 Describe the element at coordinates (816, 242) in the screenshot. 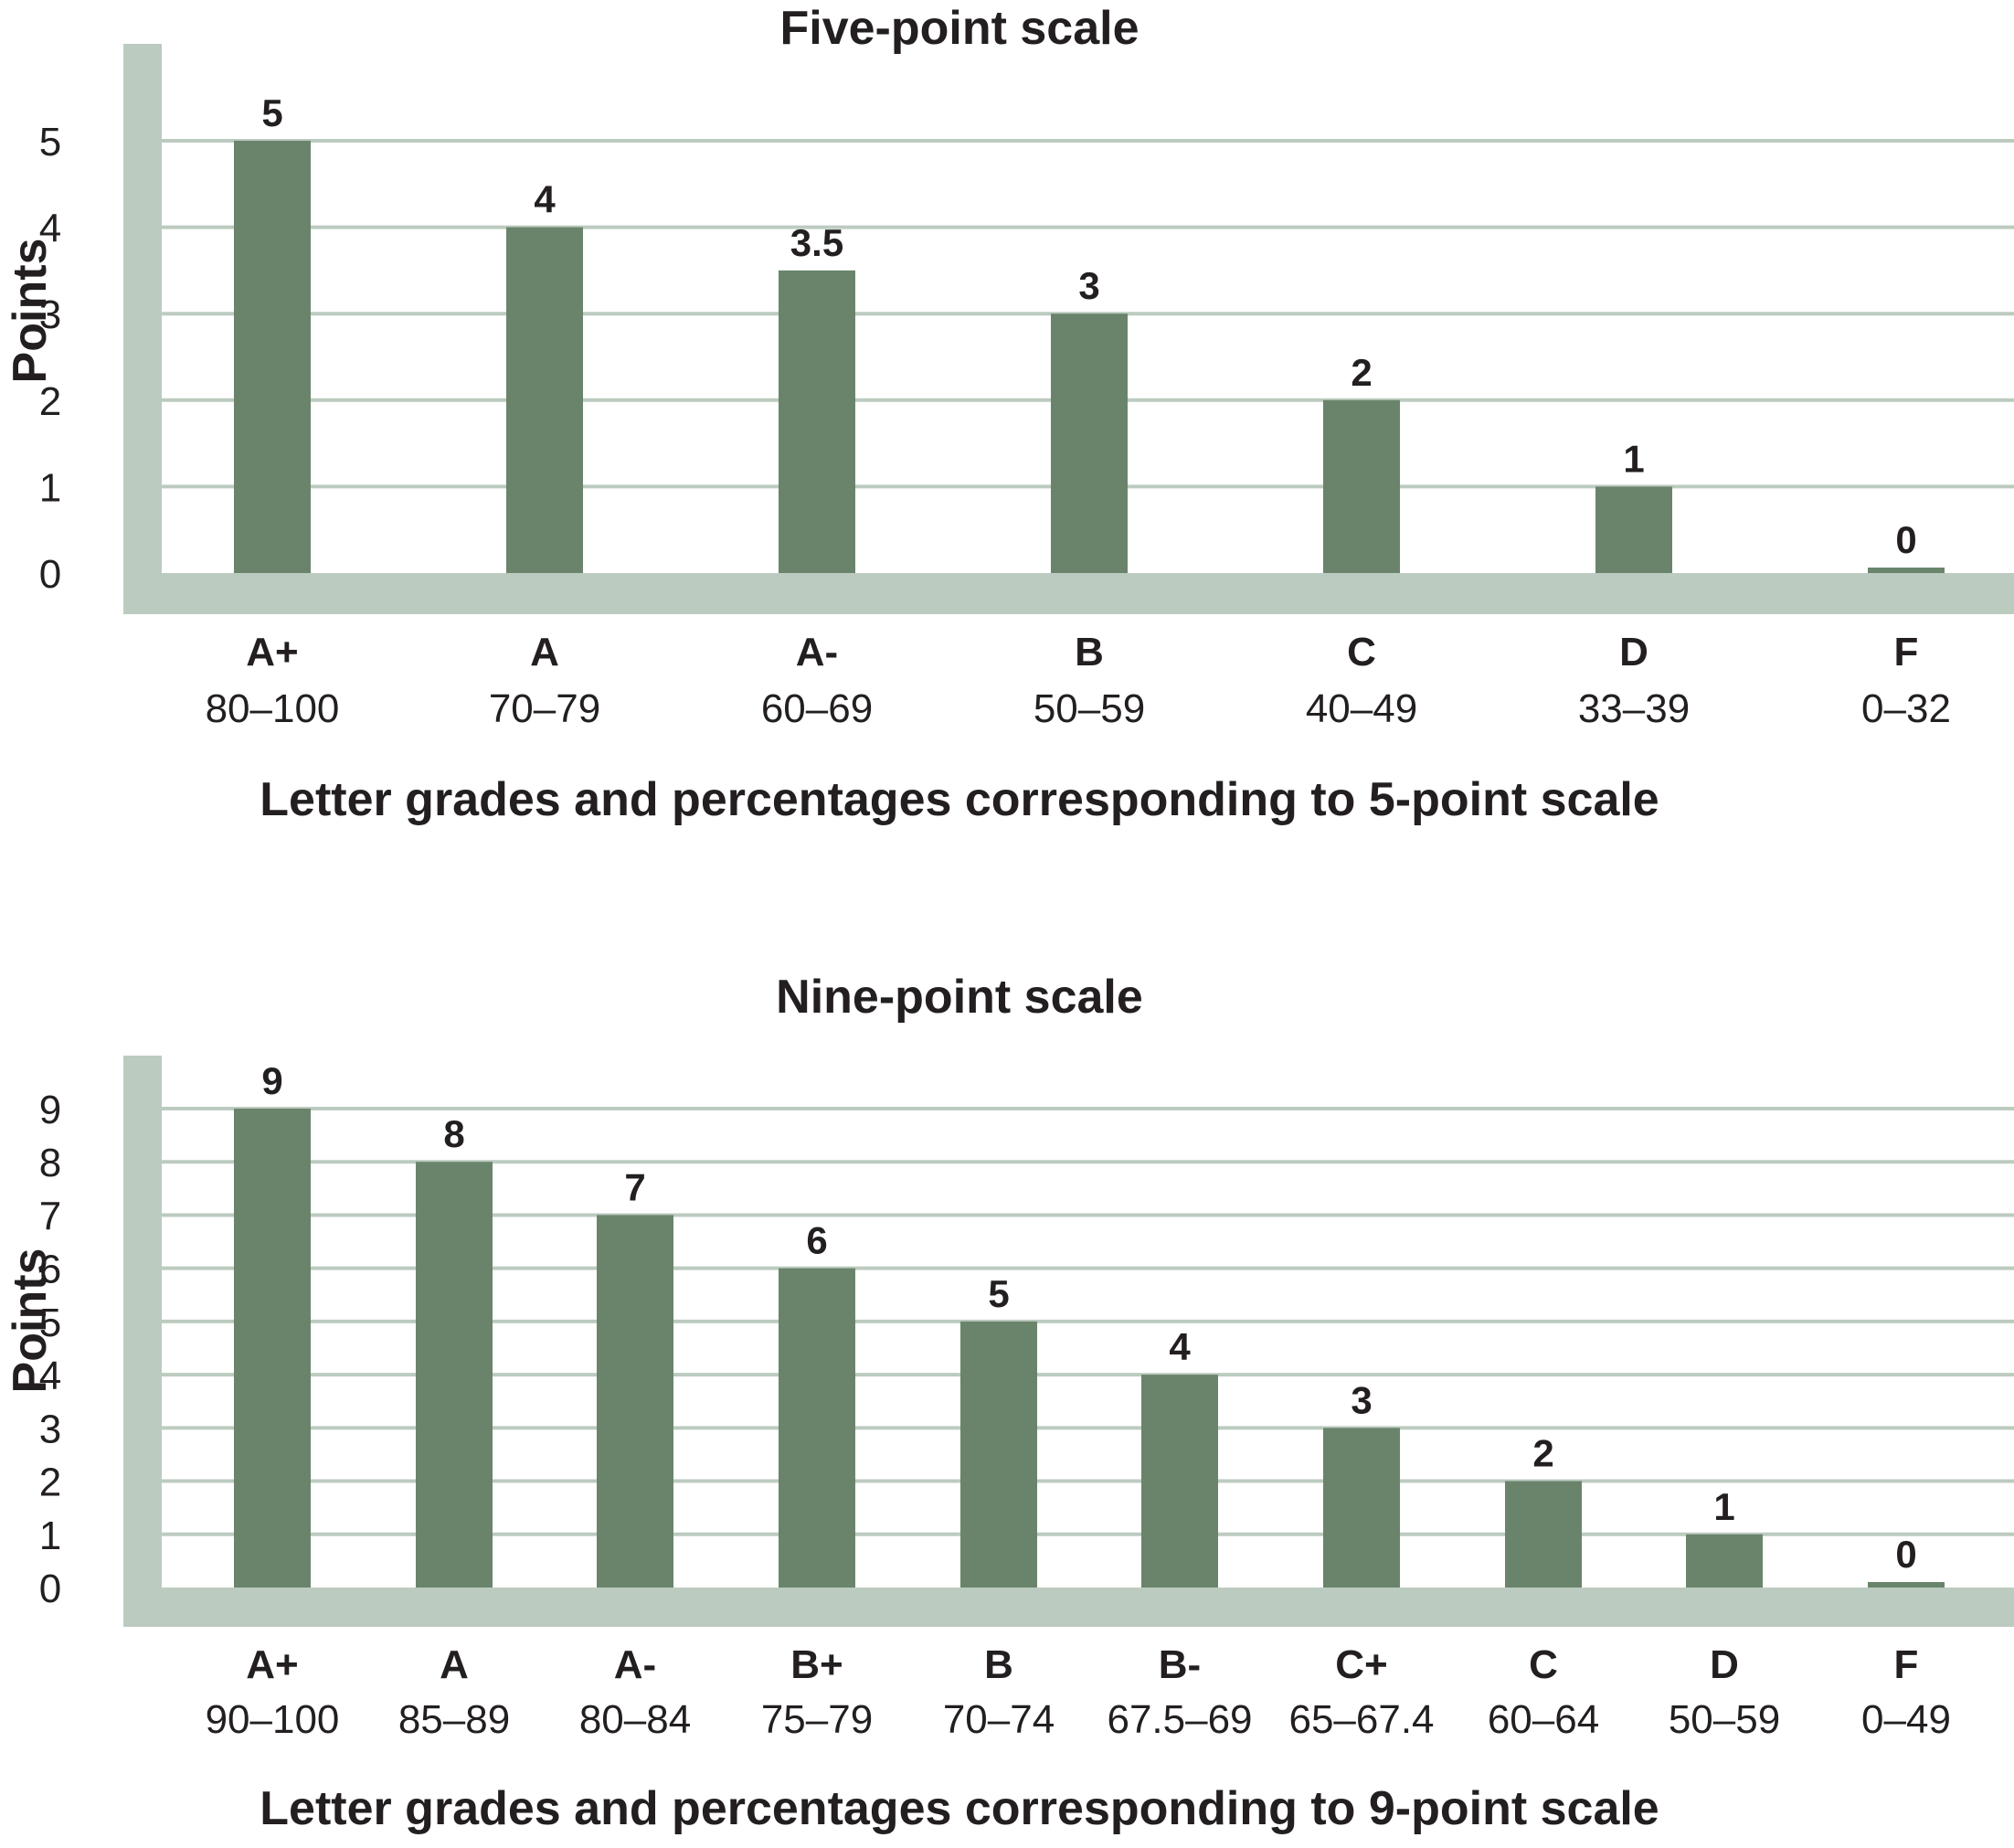

I see `value-label: 3.5` at that location.